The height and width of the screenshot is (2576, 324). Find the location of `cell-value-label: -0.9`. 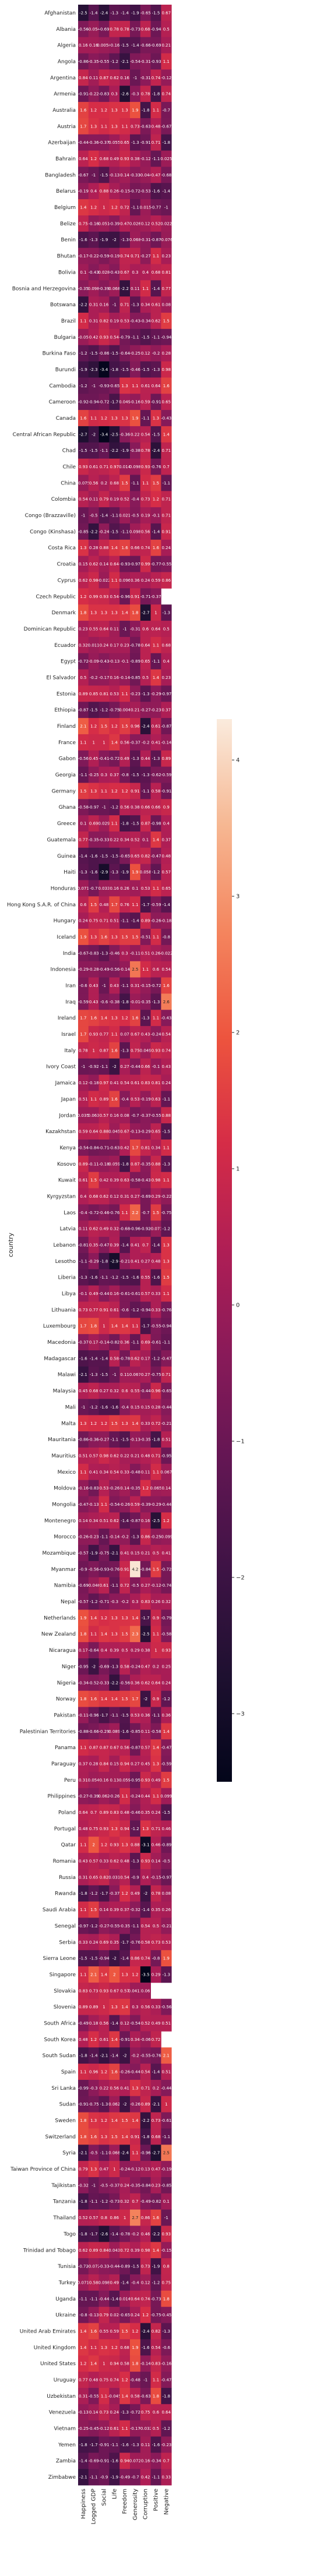

cell-value-label: -0.9 is located at coordinates (104, 2477).